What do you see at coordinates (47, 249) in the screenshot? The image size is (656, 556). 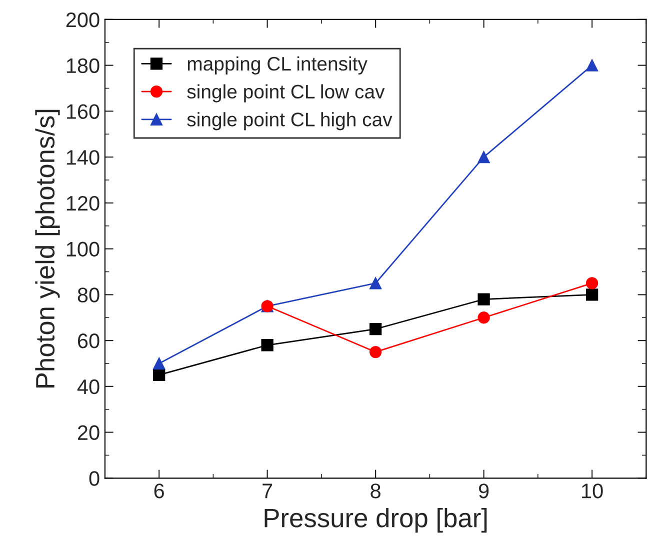 I see `y-axis-title: Photon yield [photons/s]` at bounding box center [47, 249].